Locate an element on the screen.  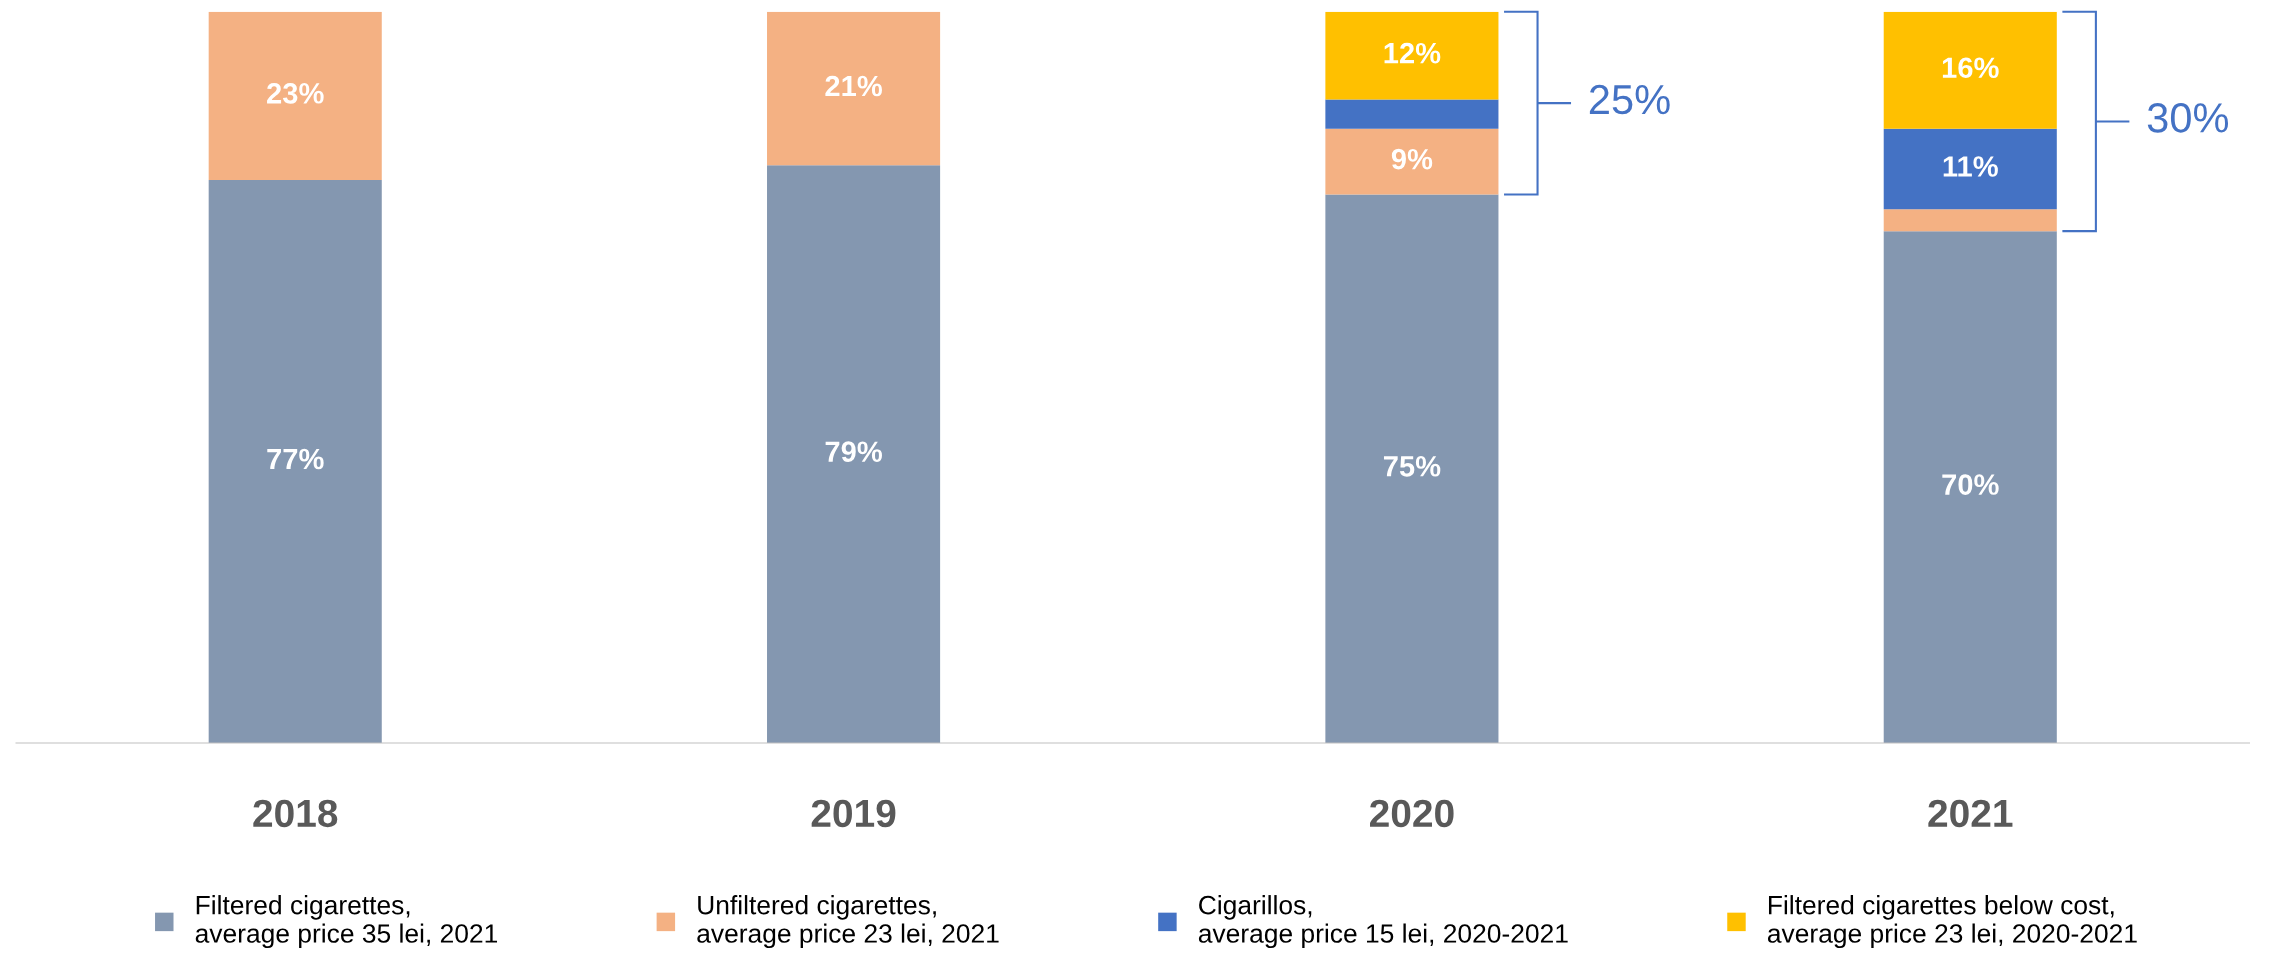
legend-label: Filtered cigarettes, average price 35 lei, 2021 is located at coordinates (346, 922).